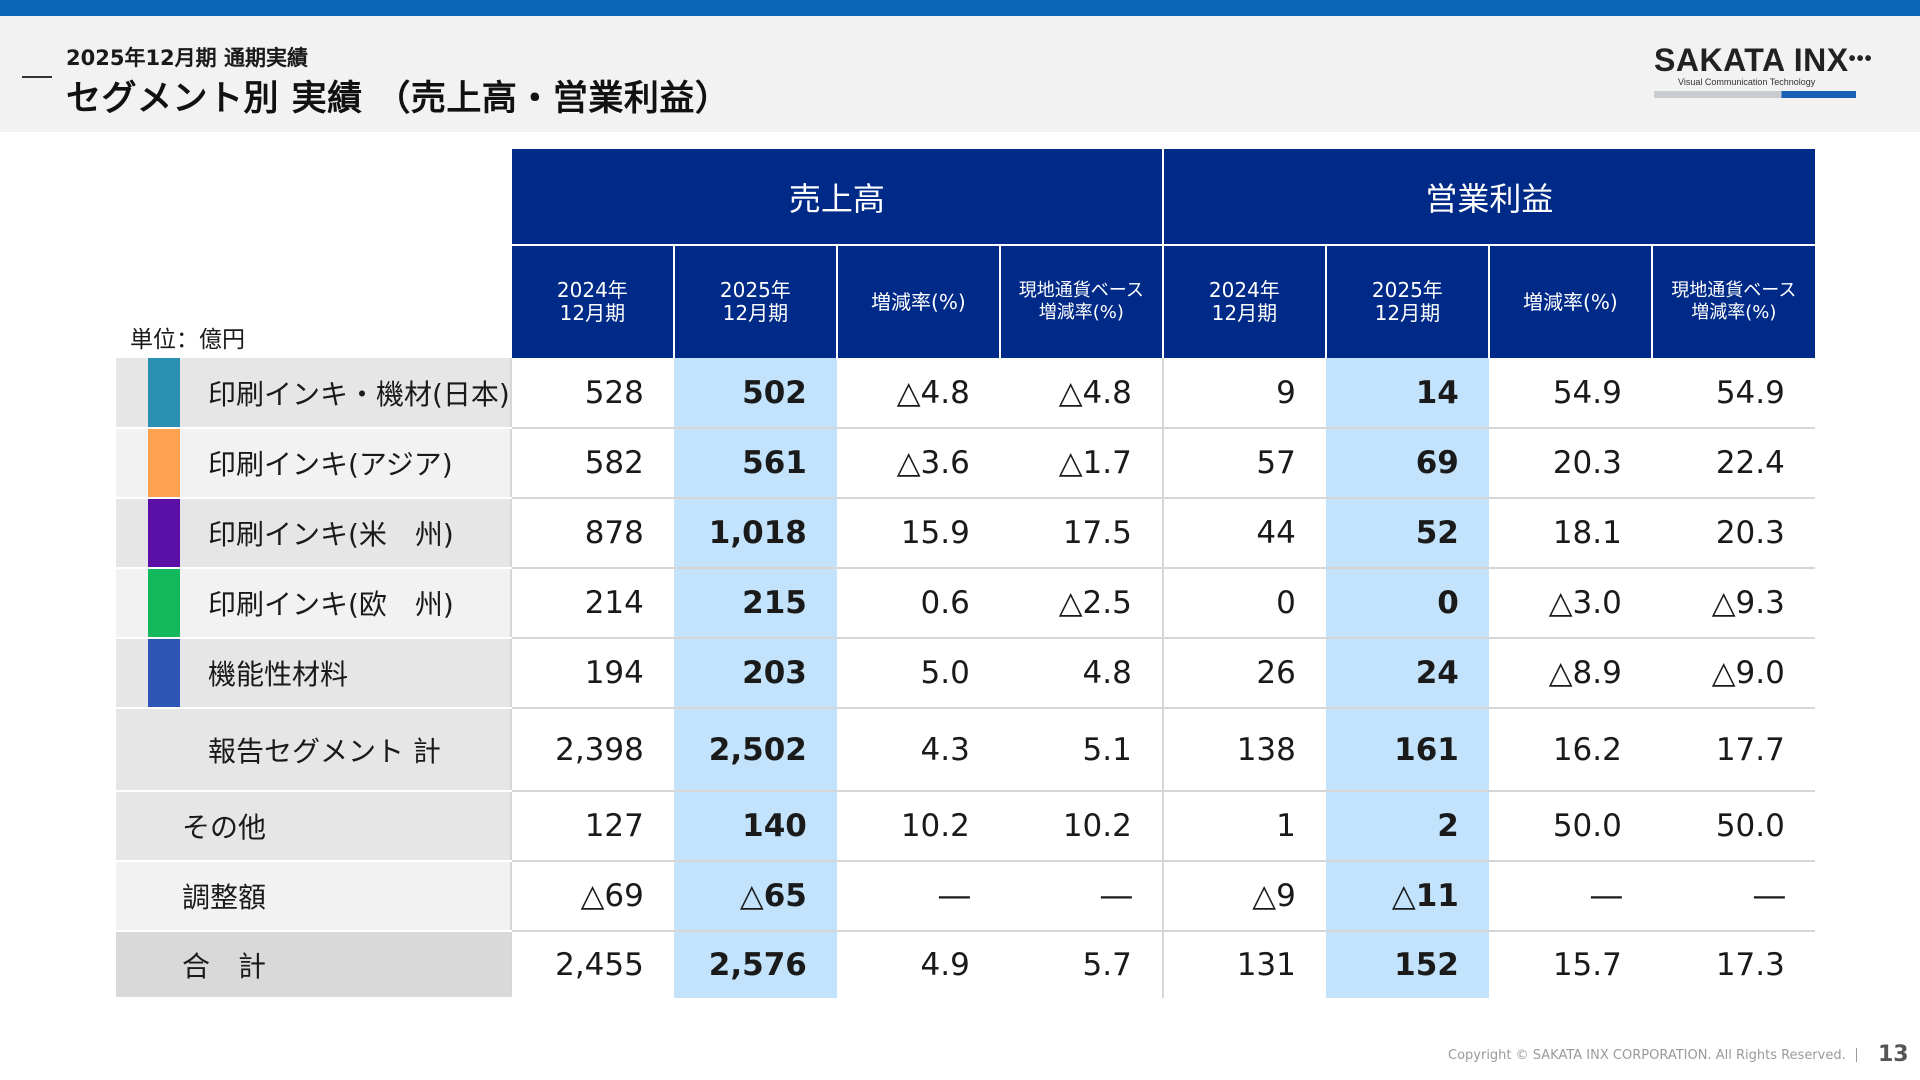 The image size is (1920, 1080). What do you see at coordinates (755, 964) in the screenshot?
I see `table-cell: 2,576` at bounding box center [755, 964].